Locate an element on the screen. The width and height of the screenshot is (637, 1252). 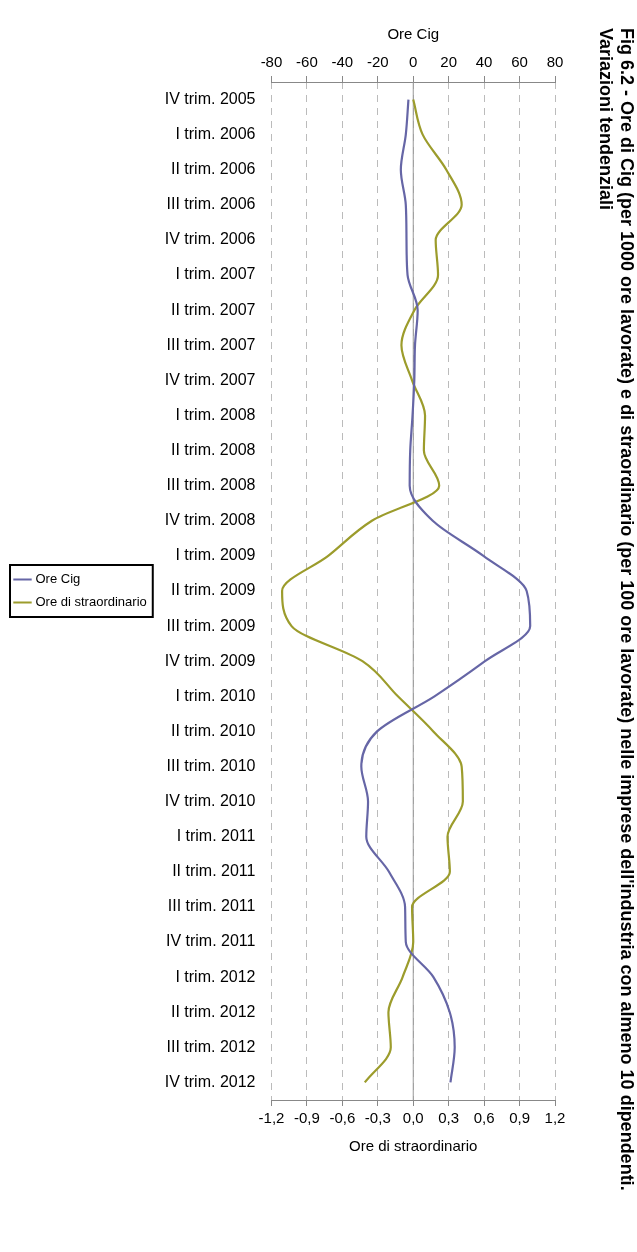
y-tick-label: IV trim. 2006 is located at coordinates (210, 239).